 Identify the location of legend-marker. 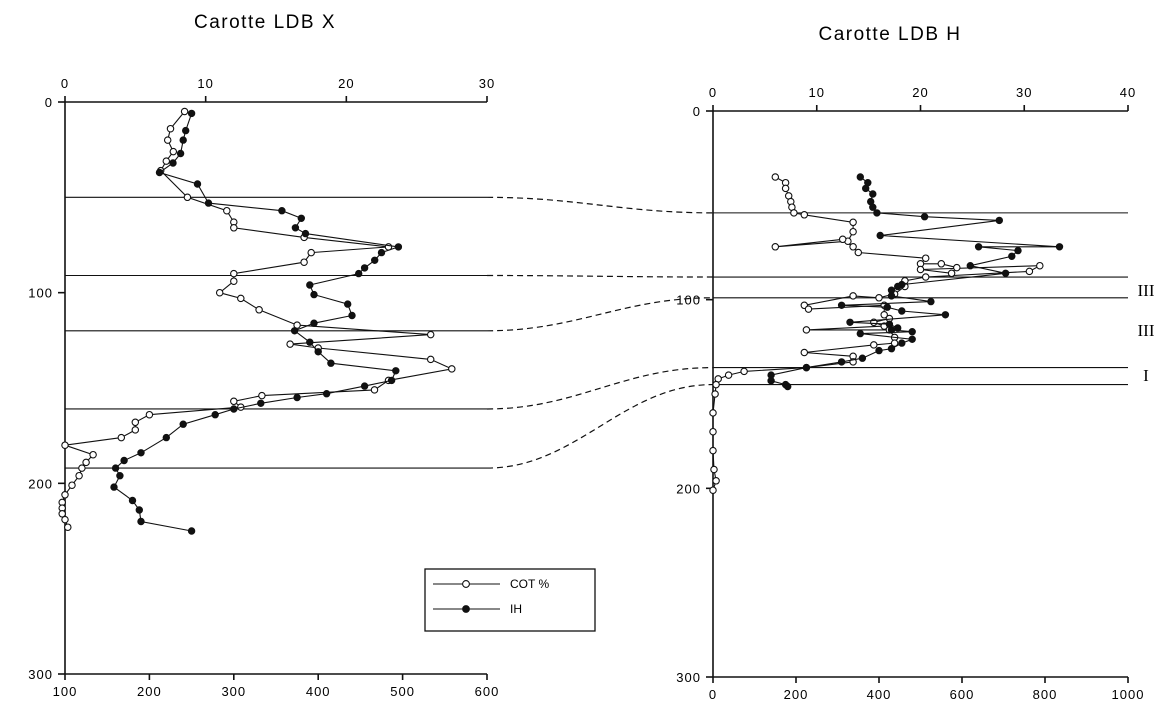
(466, 584).